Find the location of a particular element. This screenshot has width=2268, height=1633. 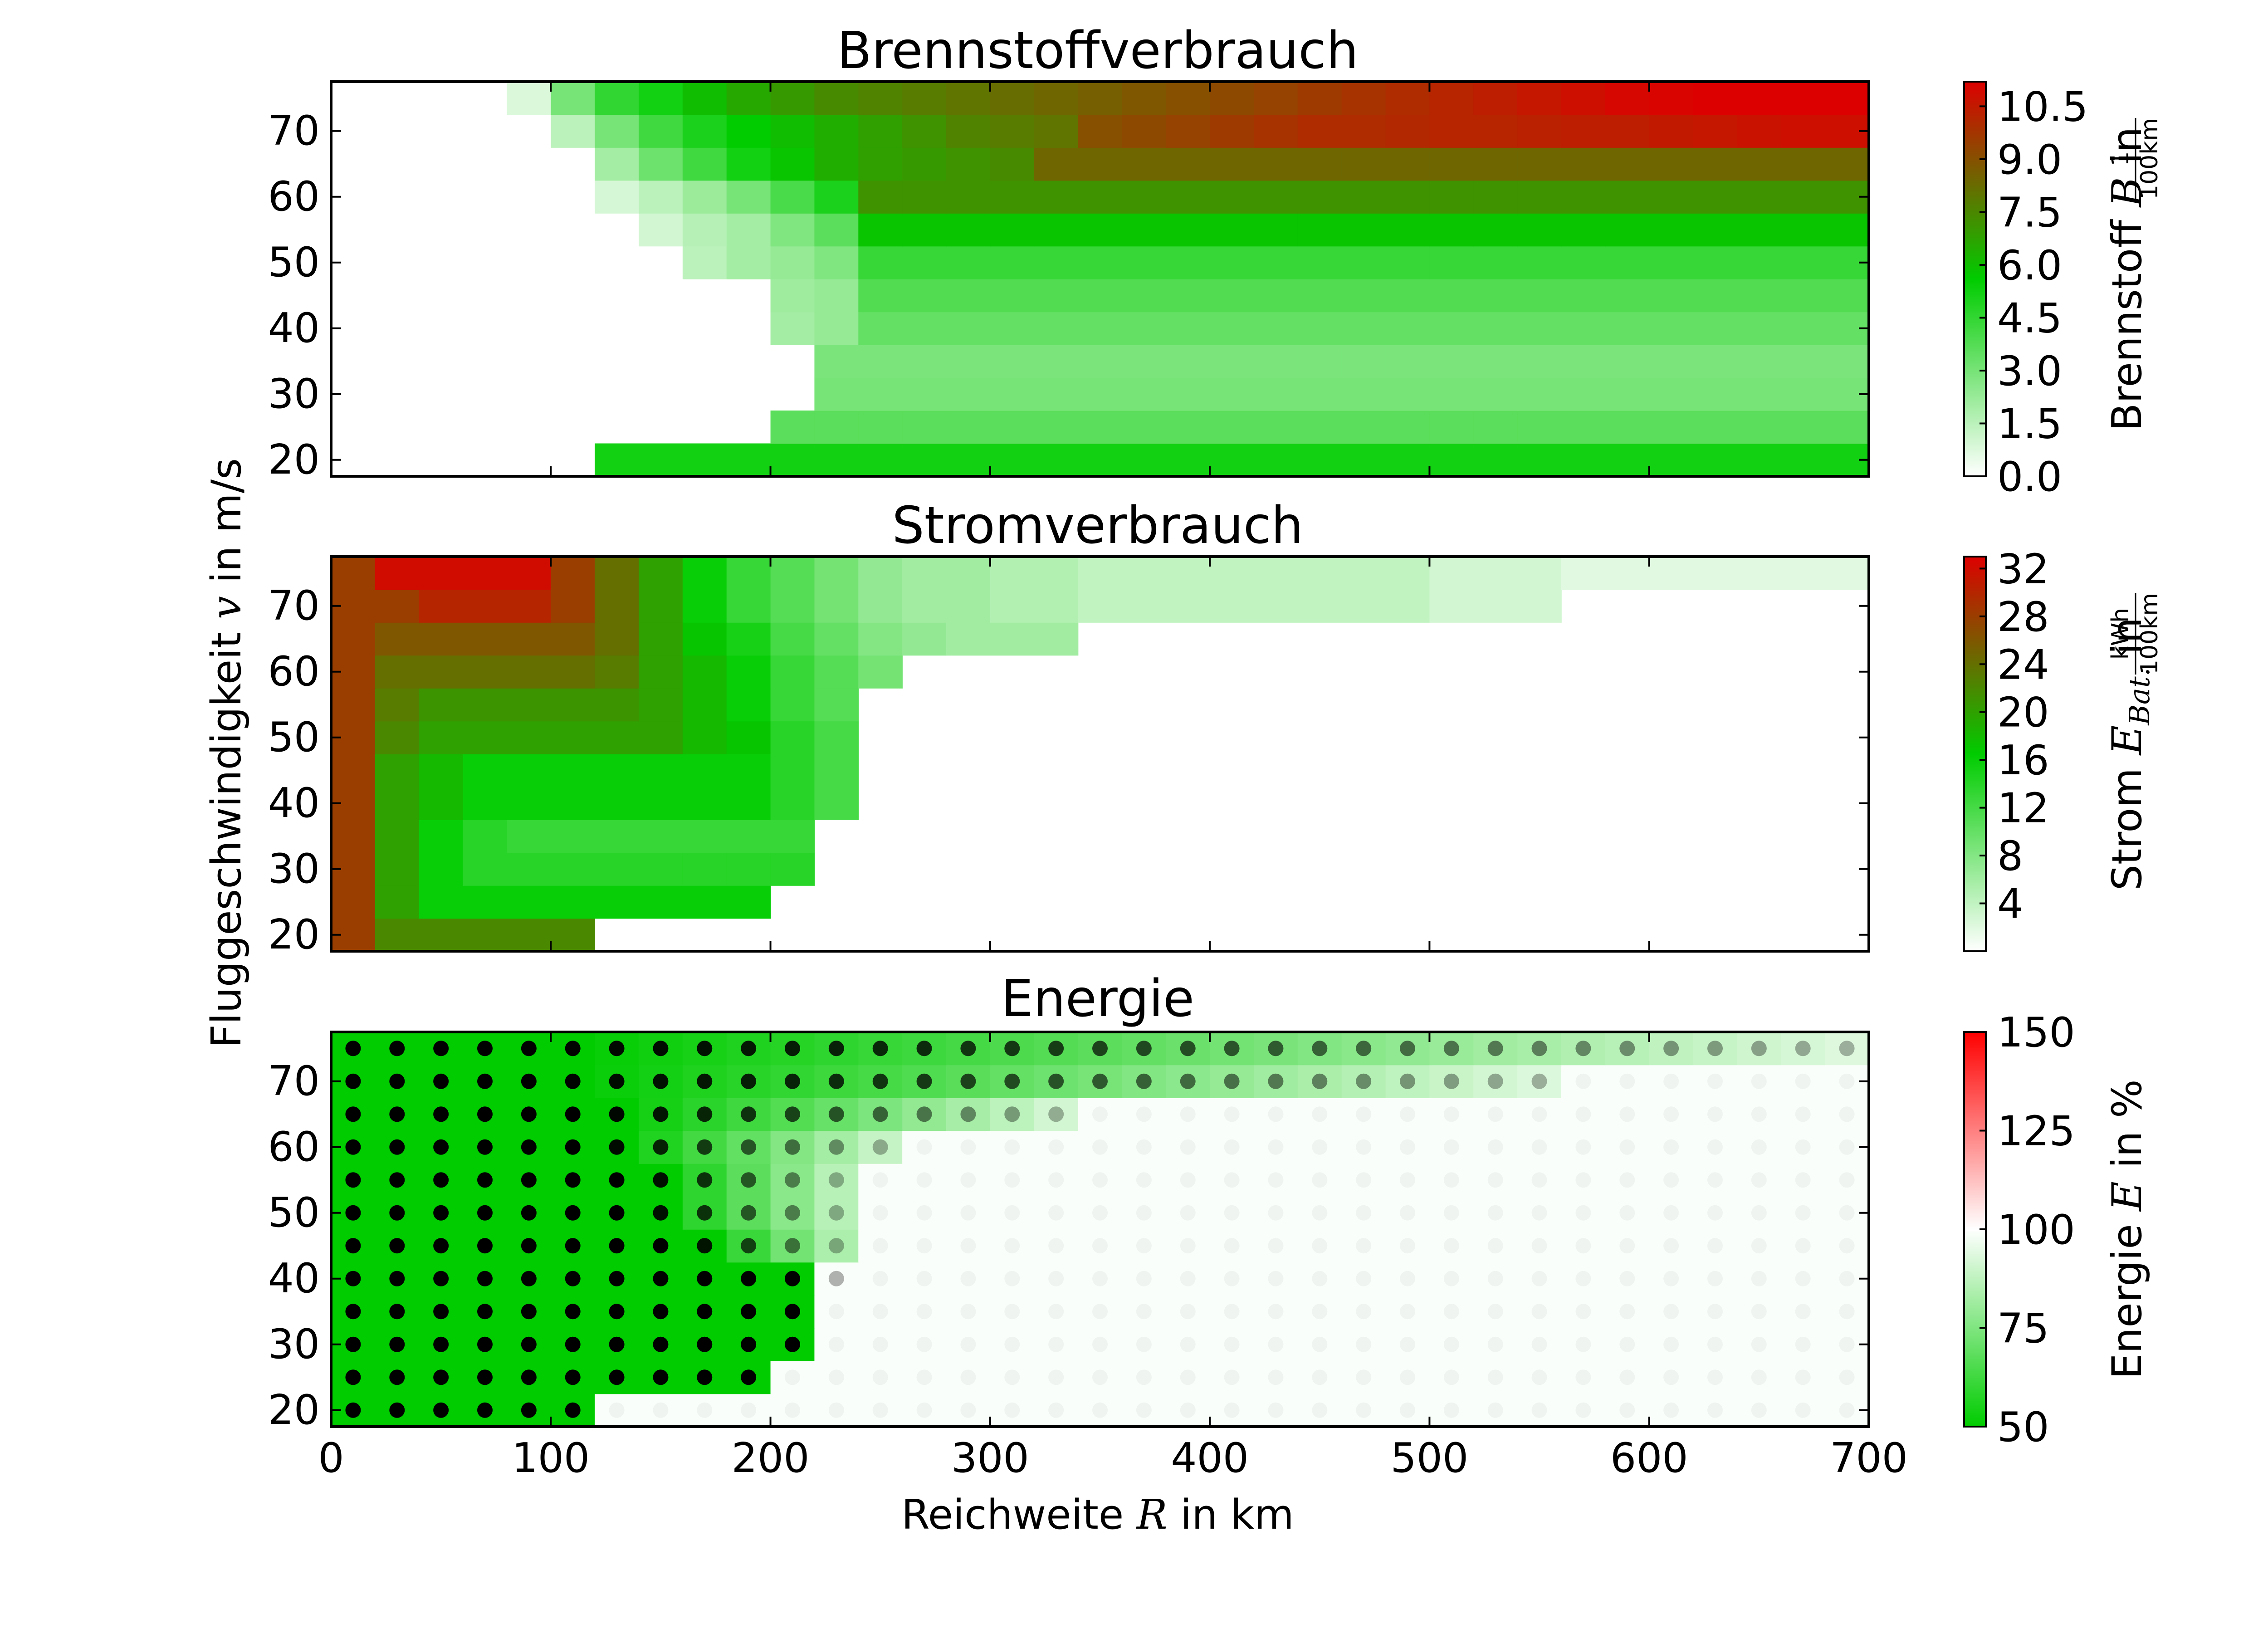

y-axis-label: Fluggeschwindigkeit v in m/s is located at coordinates (227, 753).